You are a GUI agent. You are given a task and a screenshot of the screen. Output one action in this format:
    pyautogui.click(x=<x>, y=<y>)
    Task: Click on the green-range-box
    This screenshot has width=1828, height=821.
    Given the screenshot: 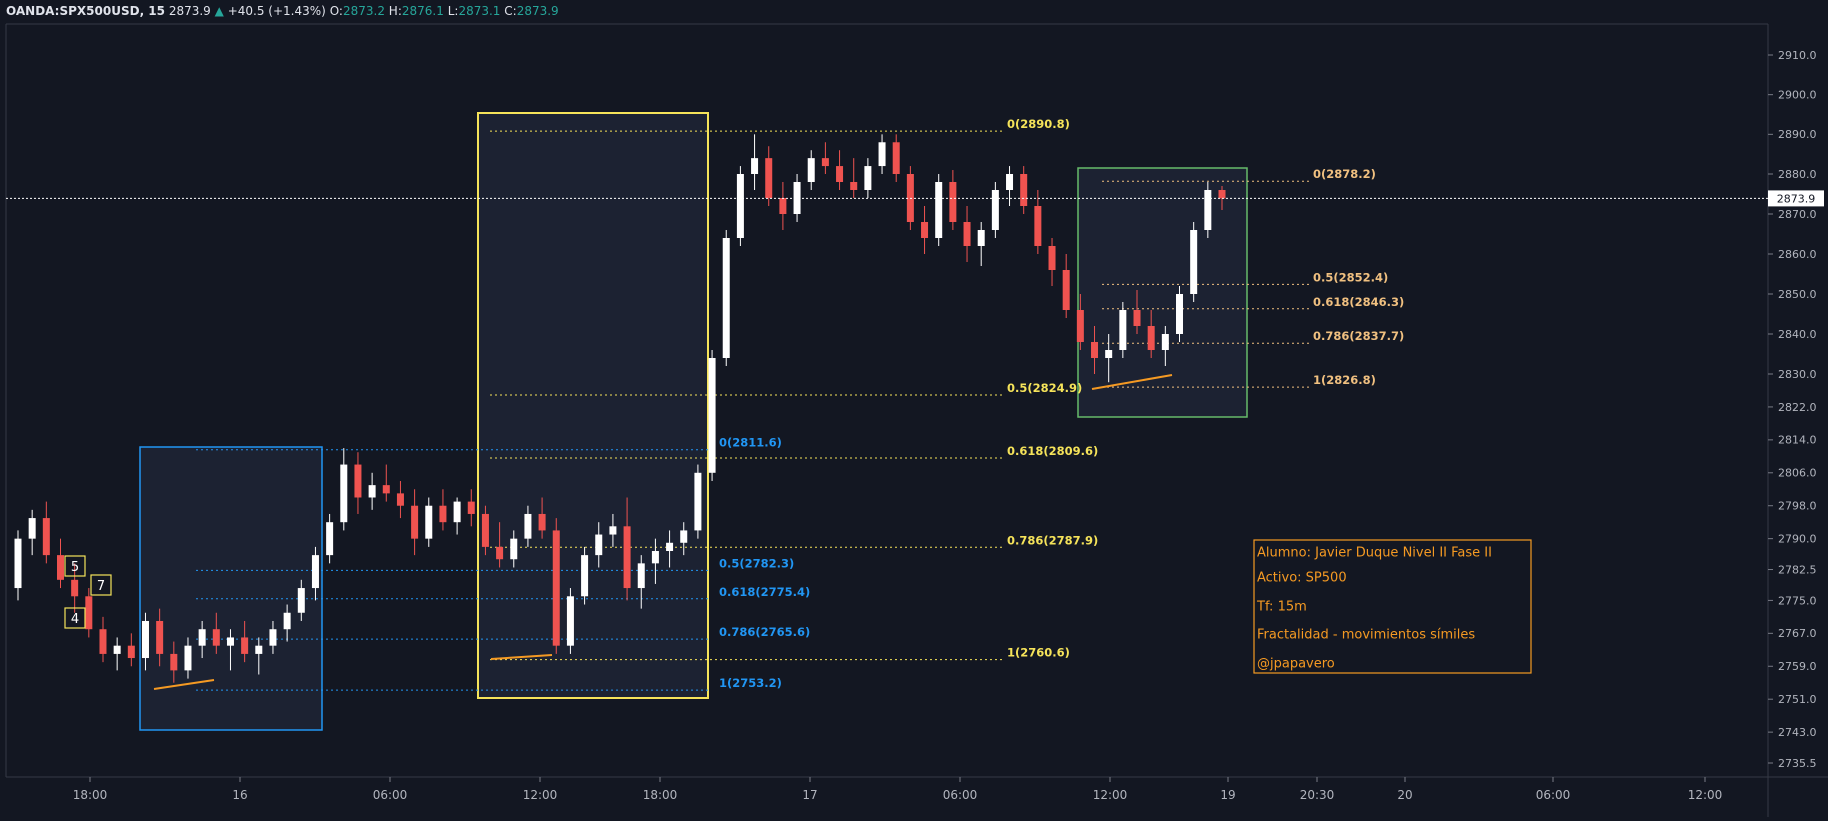 What is the action you would take?
    pyautogui.click(x=1162, y=292)
    